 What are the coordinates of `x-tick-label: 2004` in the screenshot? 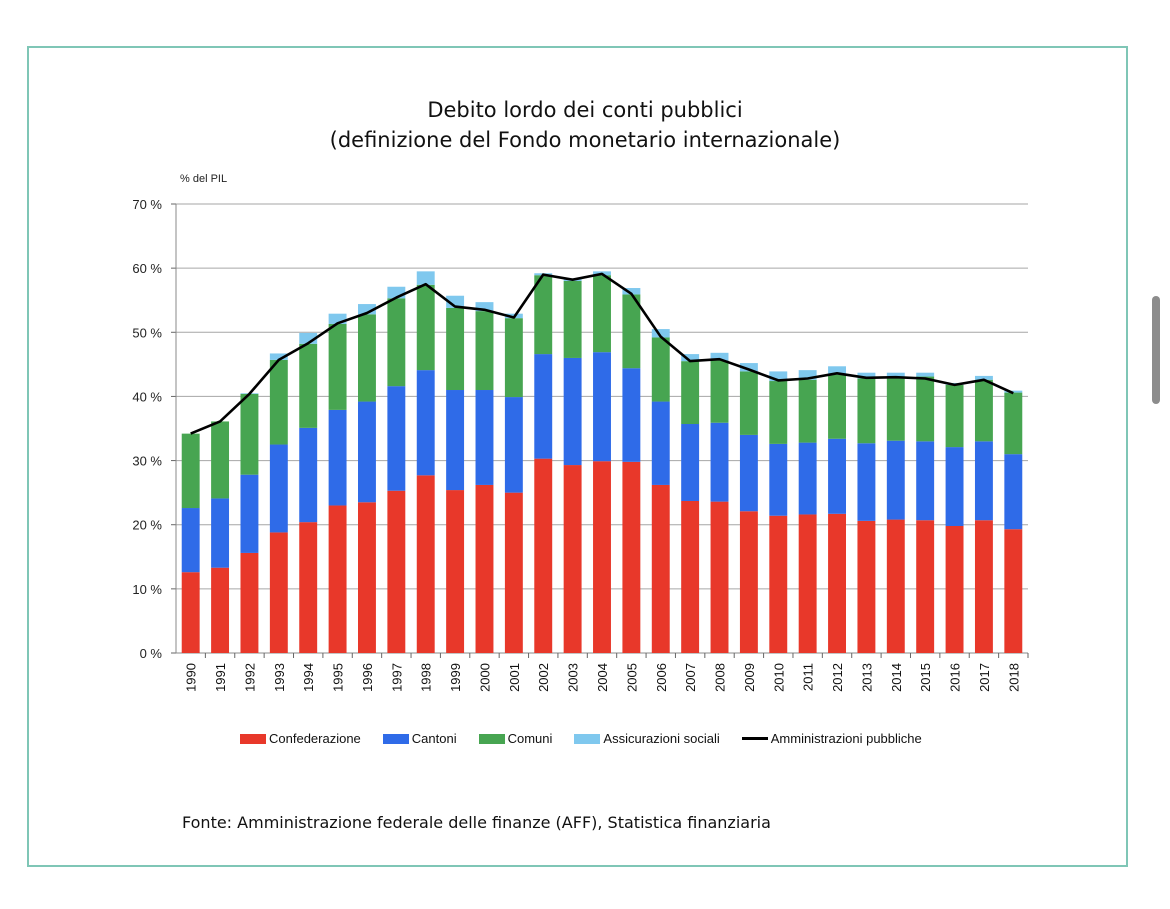 It's located at (602, 677).